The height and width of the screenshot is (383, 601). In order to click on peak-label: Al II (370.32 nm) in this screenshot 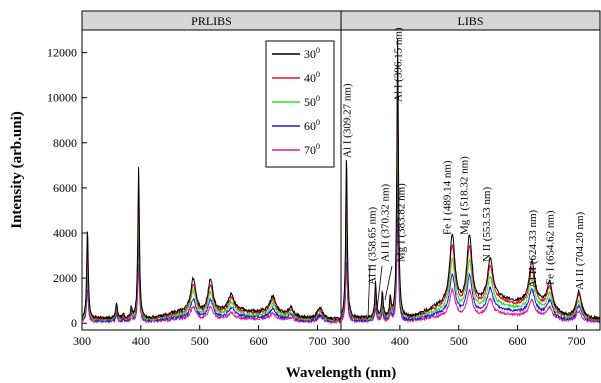, I will do `click(385, 222)`.